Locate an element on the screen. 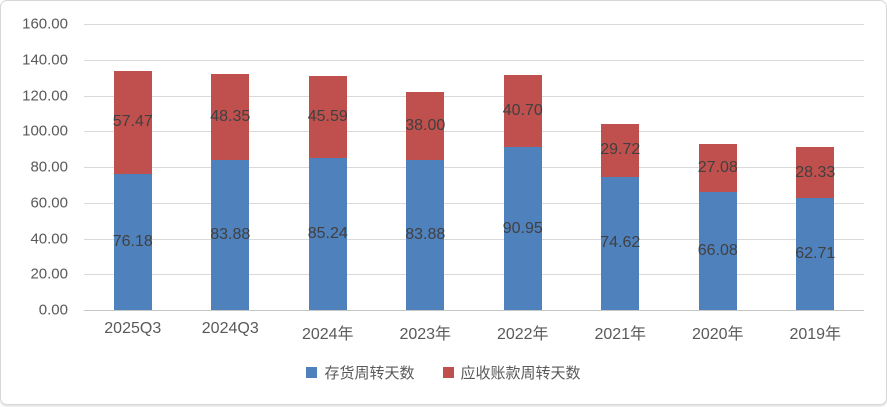 The image size is (887, 407). bar-value-label: 29.72 is located at coordinates (620, 150).